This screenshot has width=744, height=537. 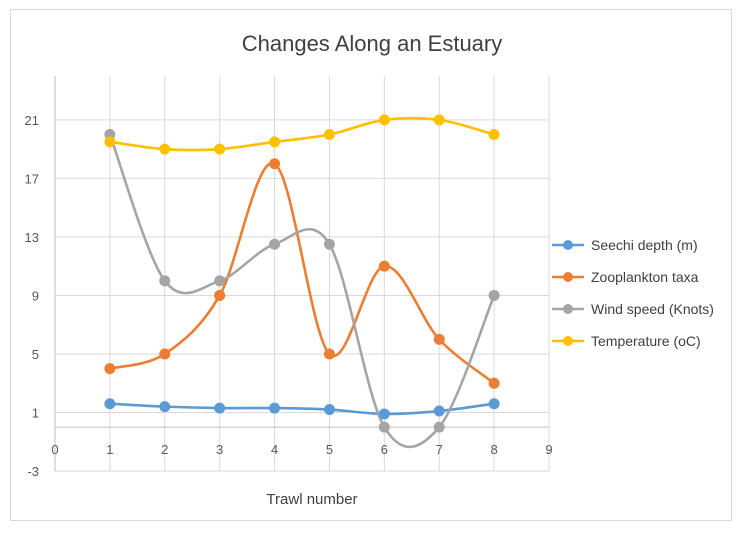 What do you see at coordinates (32, 237) in the screenshot?
I see `y-tick-label: 13` at bounding box center [32, 237].